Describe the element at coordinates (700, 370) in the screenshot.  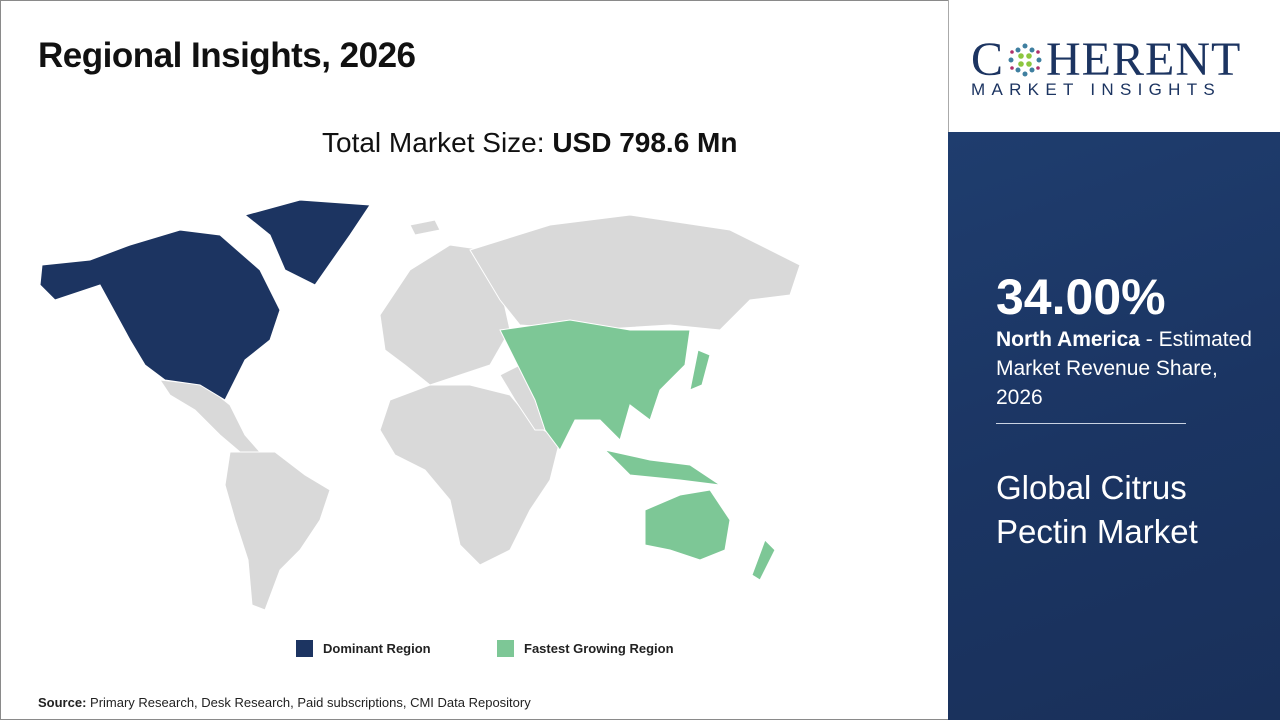
I see `map-japan` at that location.